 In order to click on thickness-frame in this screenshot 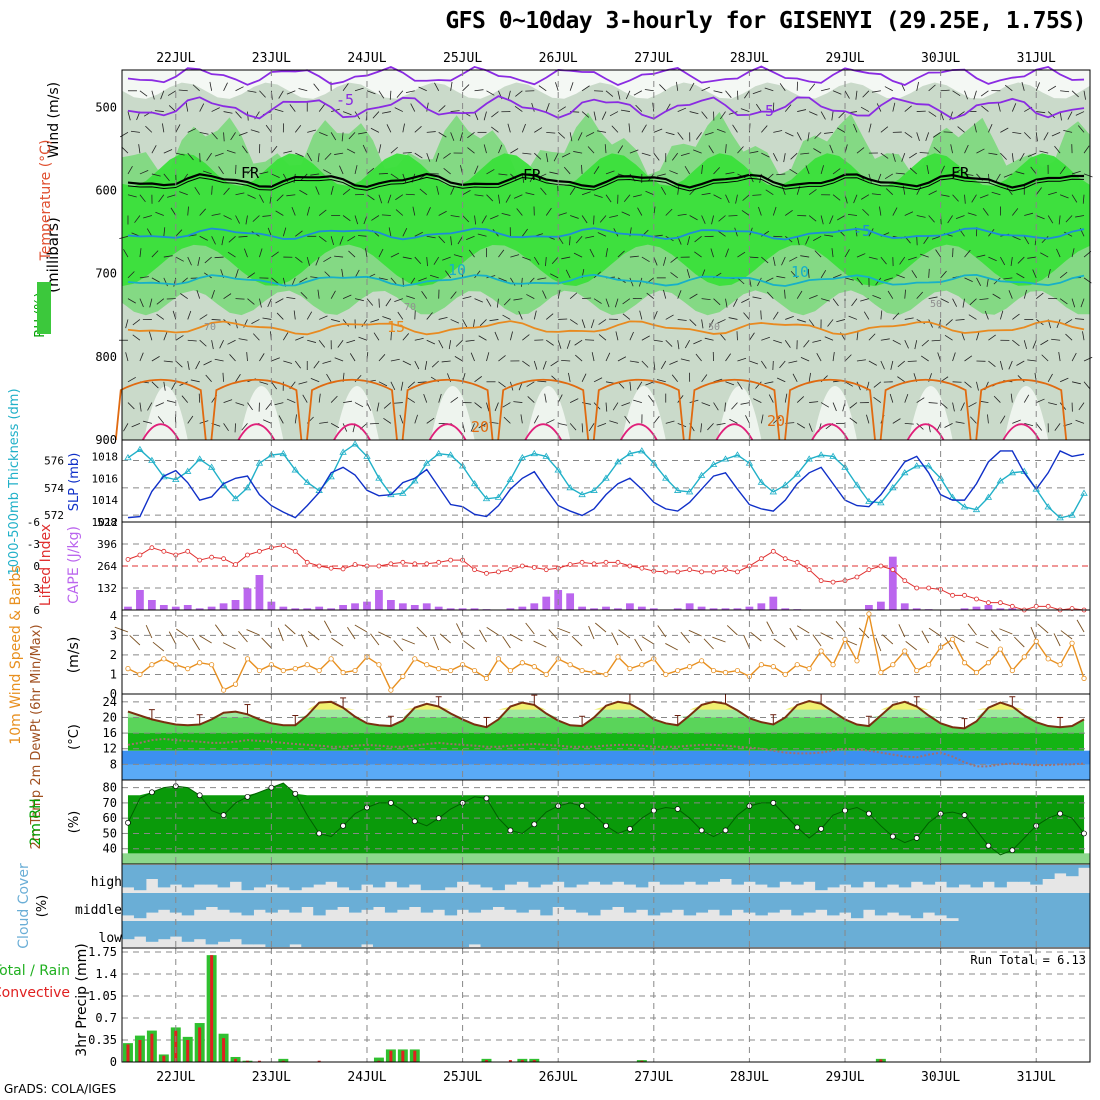, I will do `click(606, 481)`.